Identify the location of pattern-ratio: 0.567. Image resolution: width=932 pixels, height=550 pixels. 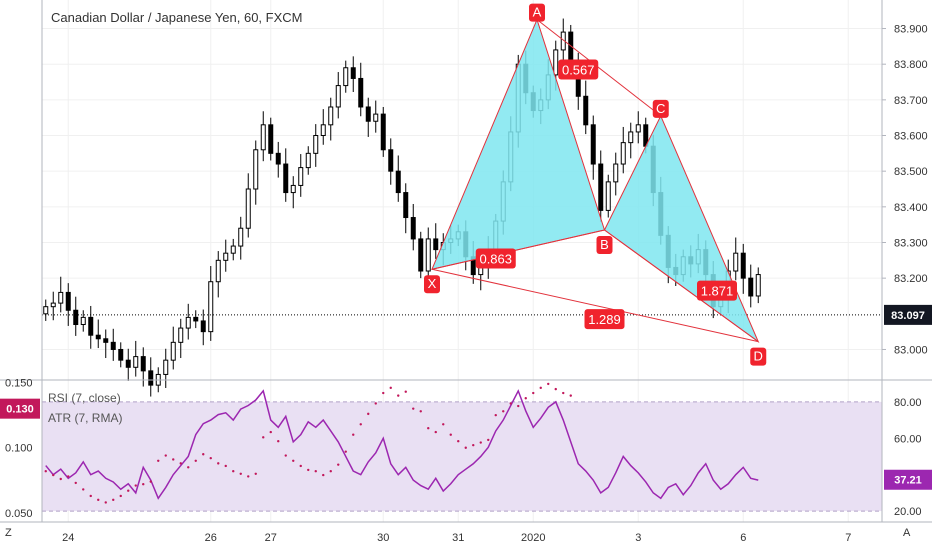
(578, 69).